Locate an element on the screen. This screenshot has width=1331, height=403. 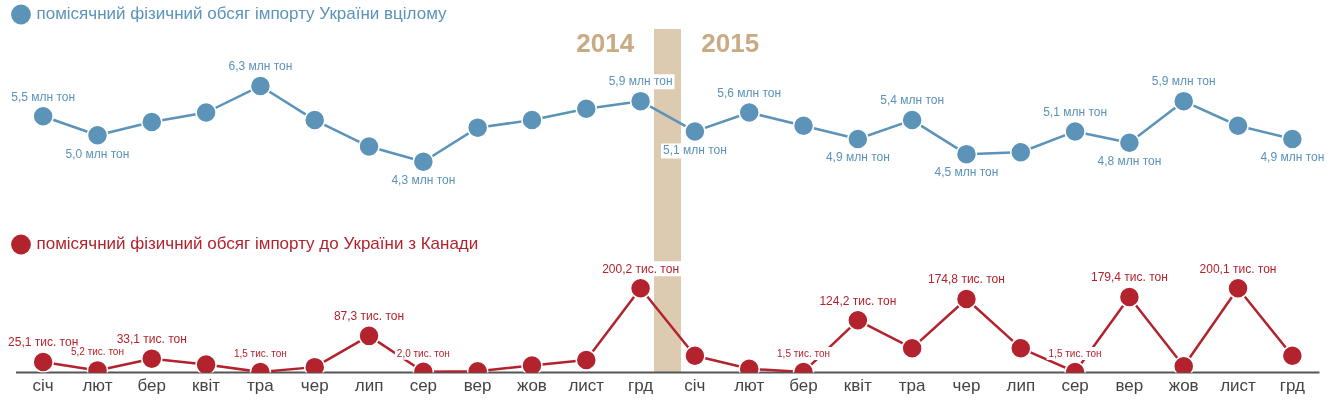
text: 2014 is located at coordinates (605, 43).